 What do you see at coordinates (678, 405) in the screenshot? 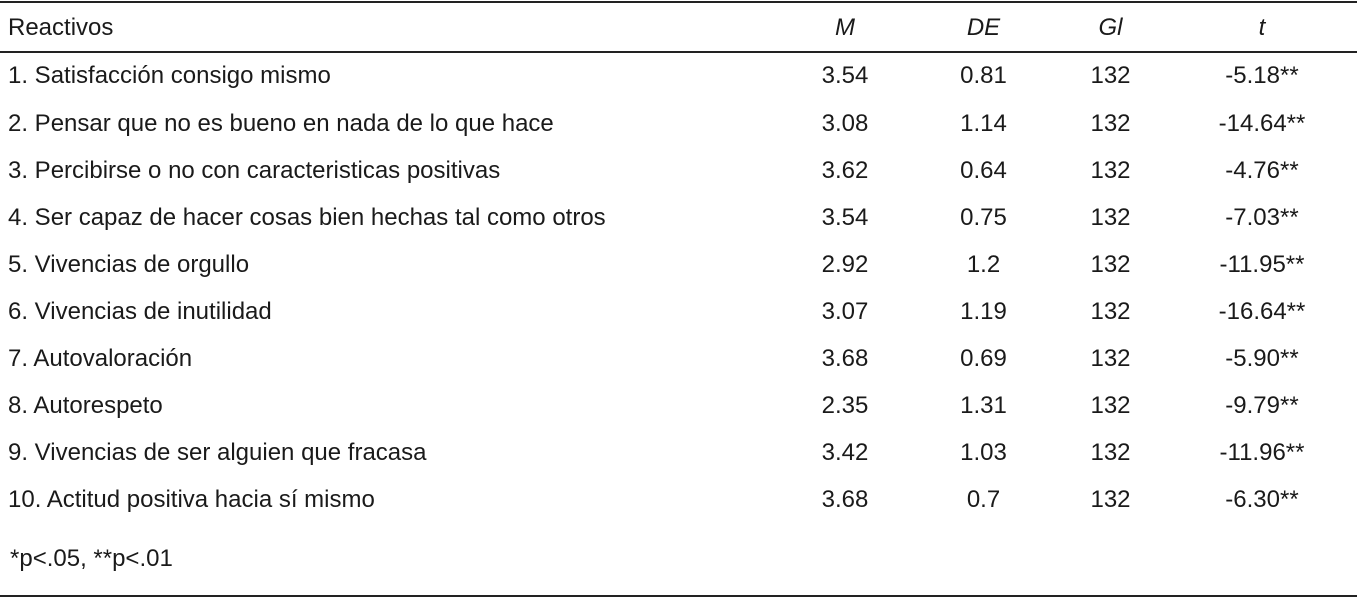
I see `table-row: 8. Autorespeto 2.35 1.31 132 -9.79**` at bounding box center [678, 405].